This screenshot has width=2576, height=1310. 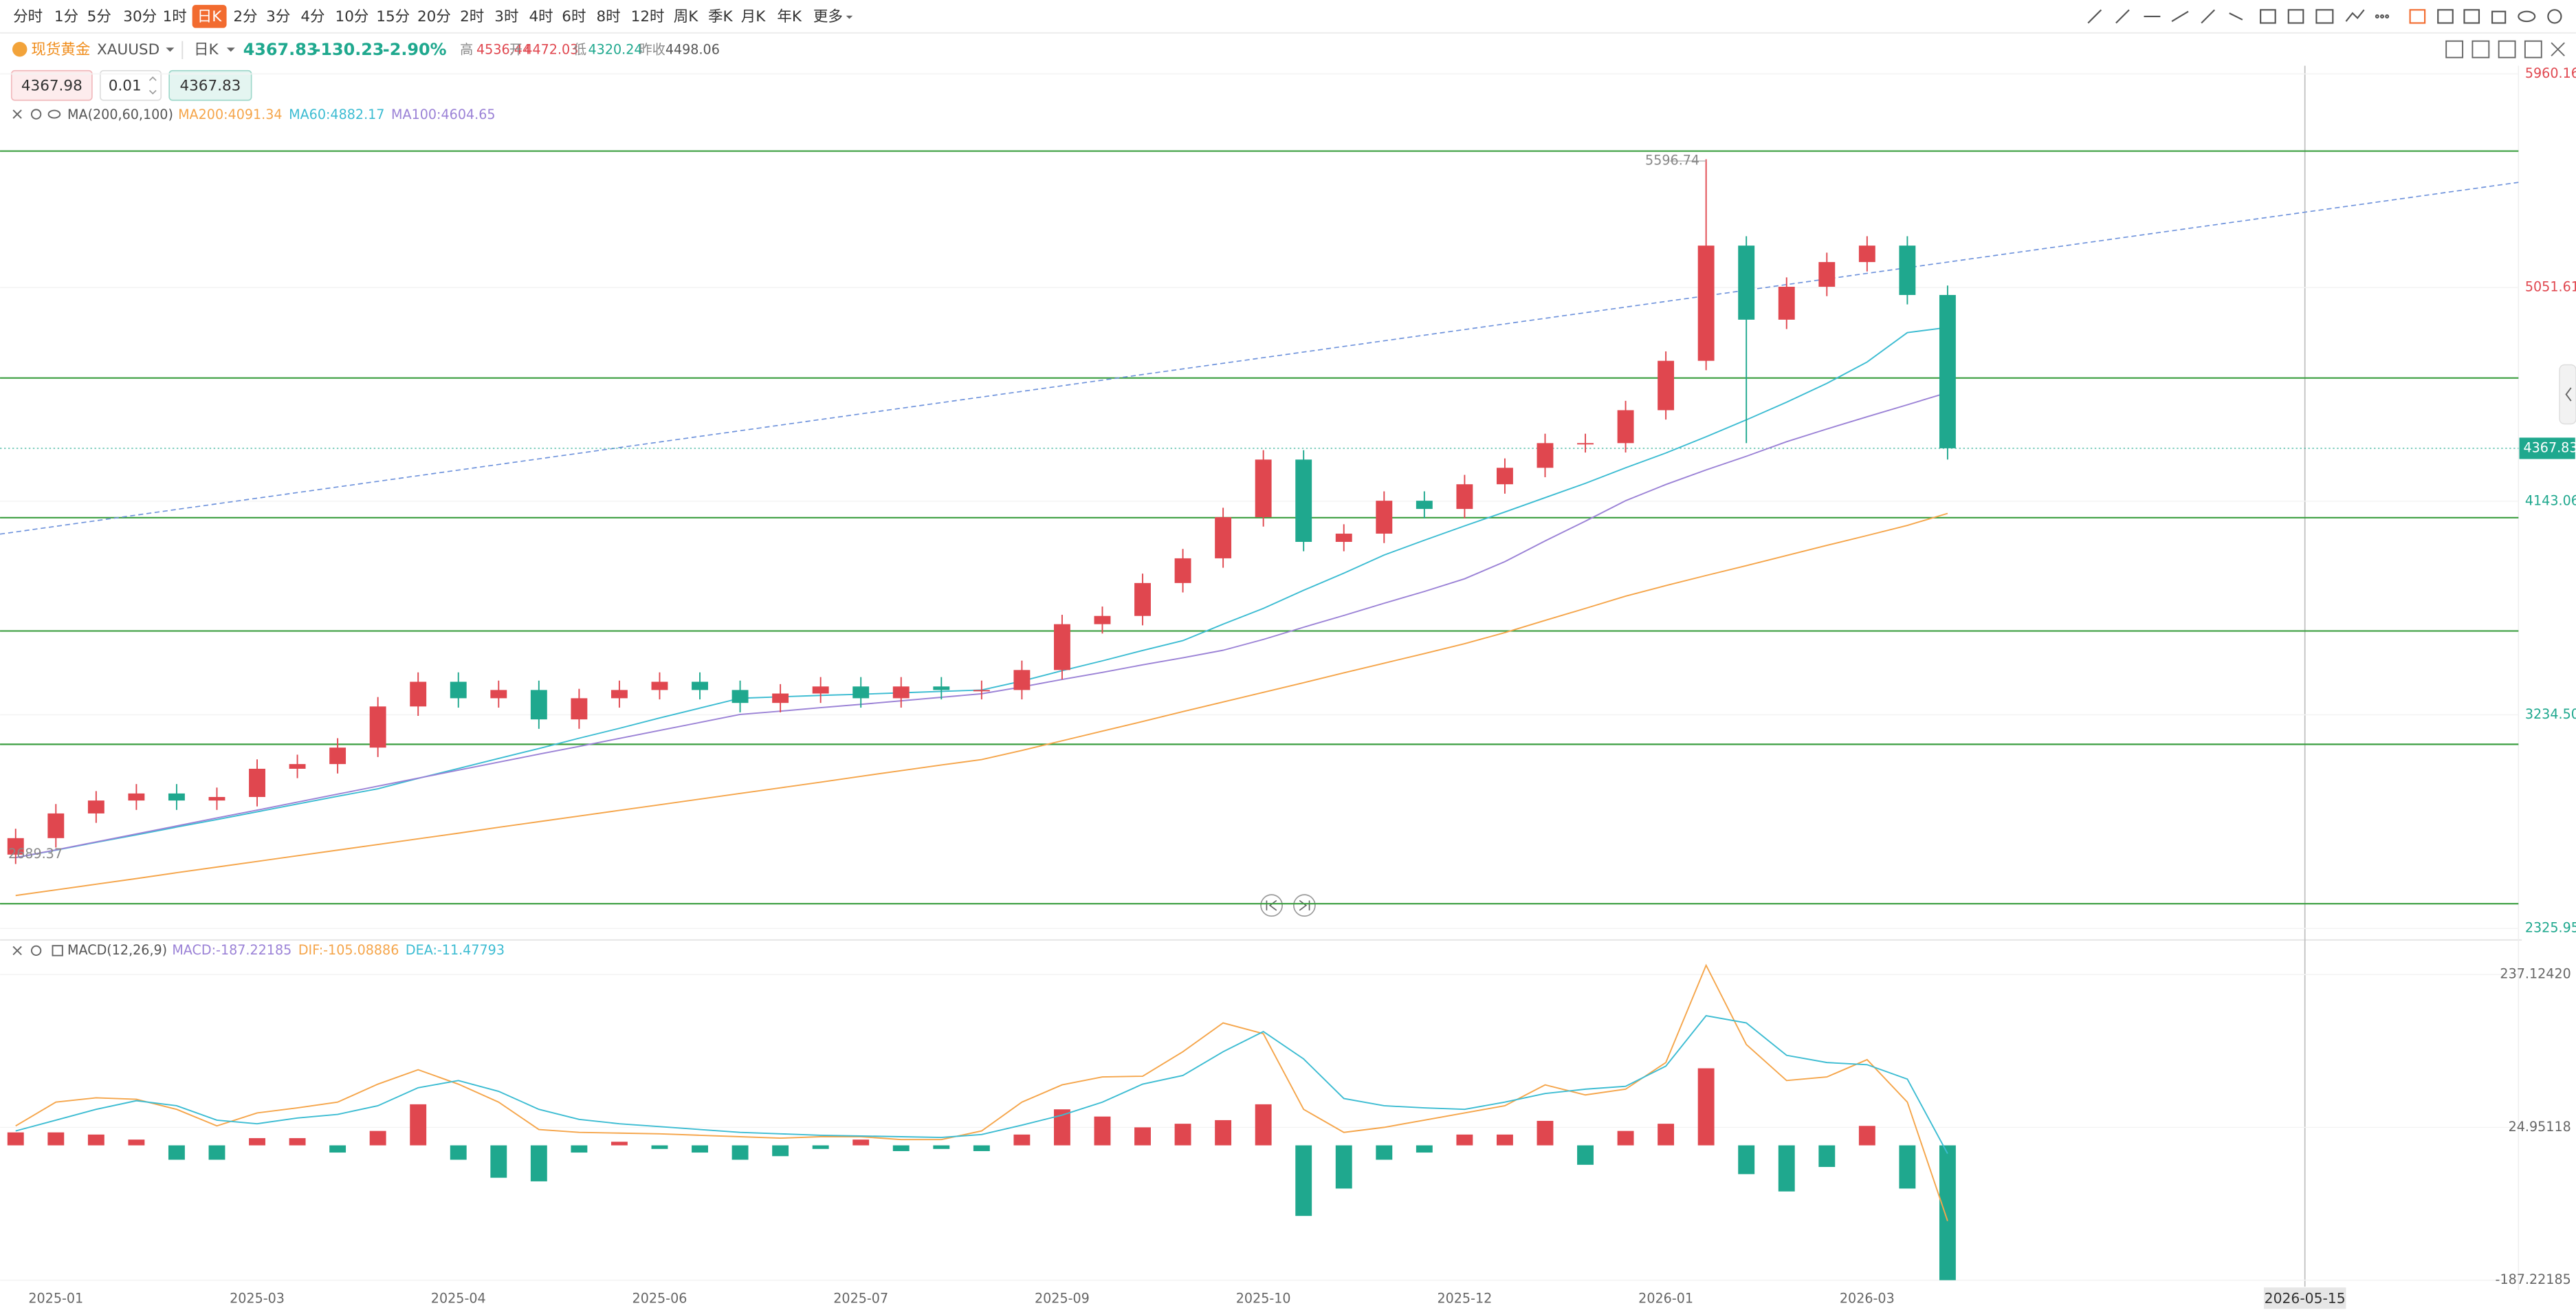 I want to click on period-tab: 3时, so click(x=506, y=16).